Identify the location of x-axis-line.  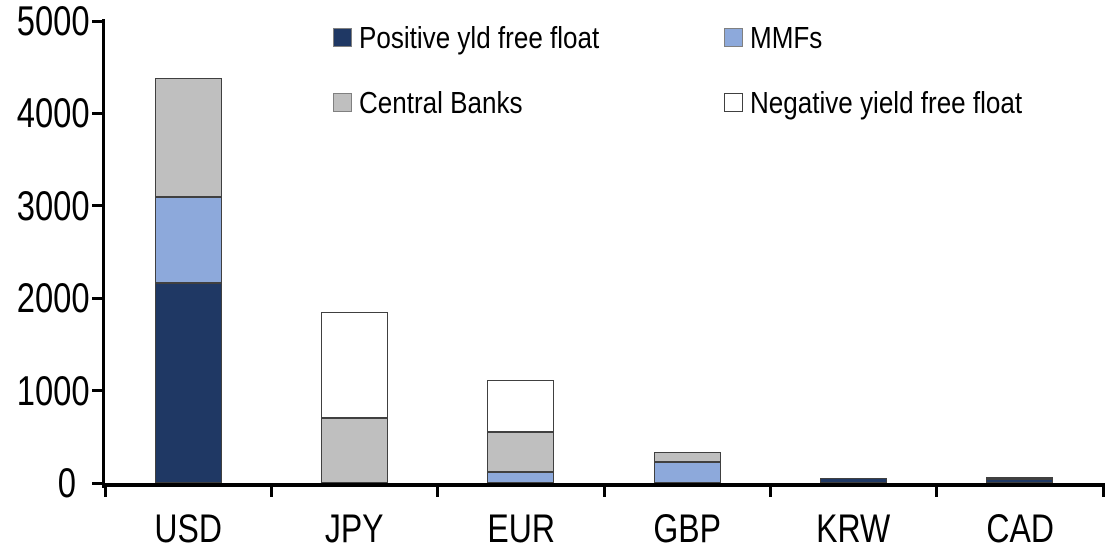
(603, 485).